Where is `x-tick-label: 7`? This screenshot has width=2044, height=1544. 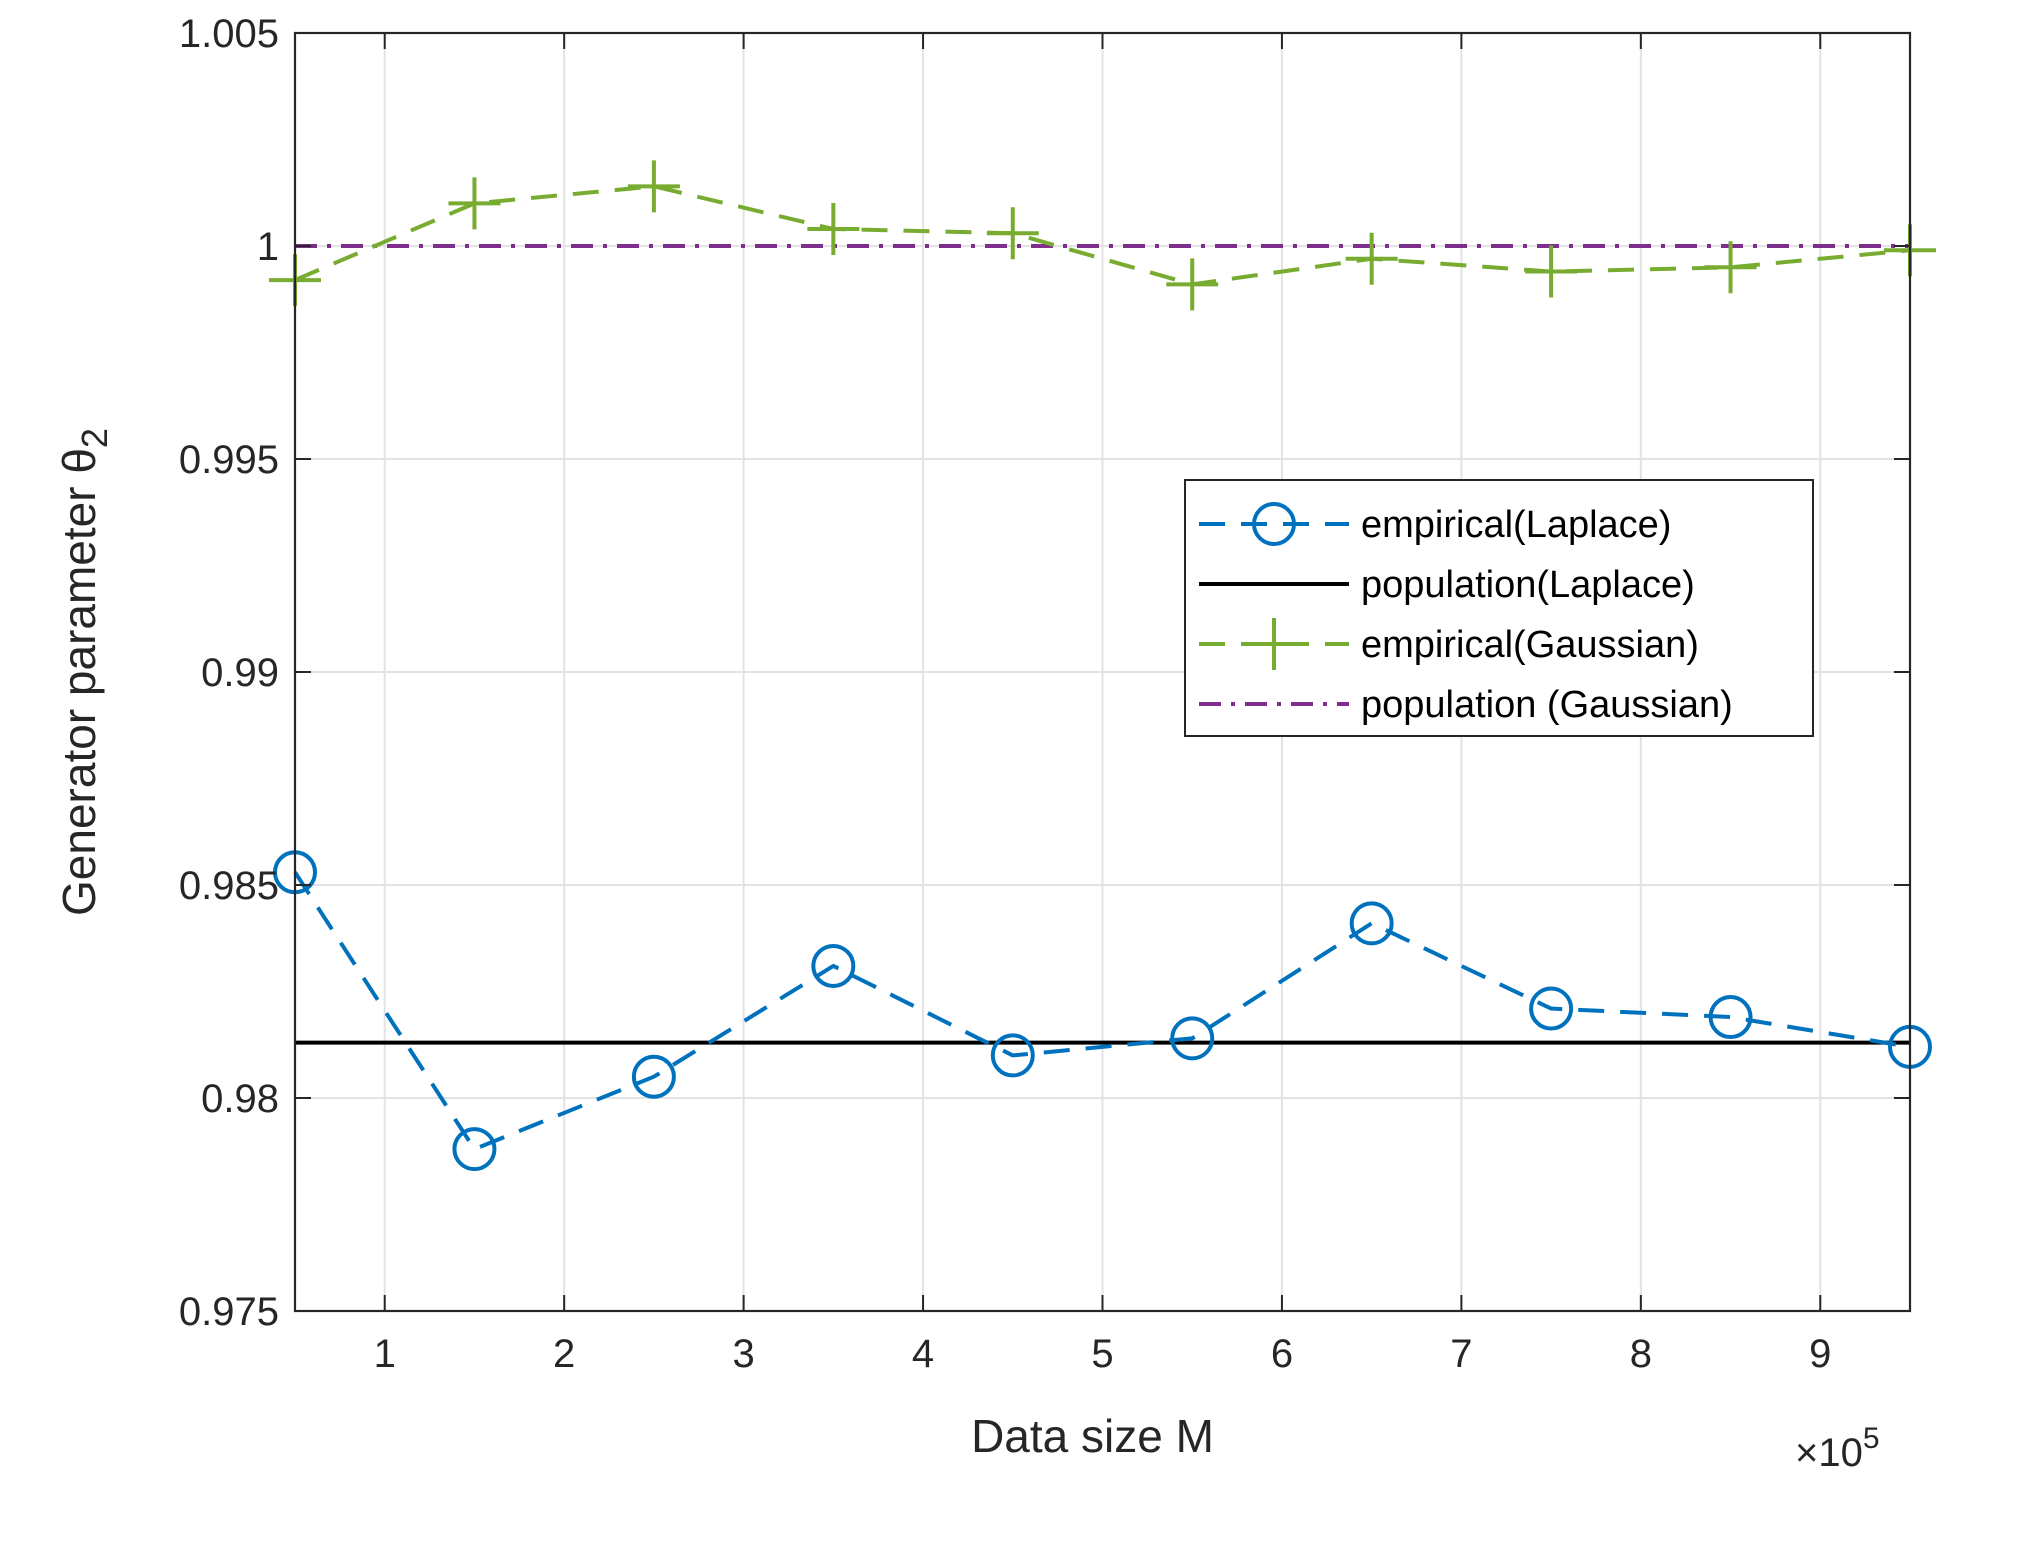
x-tick-label: 7 is located at coordinates (1461, 1354).